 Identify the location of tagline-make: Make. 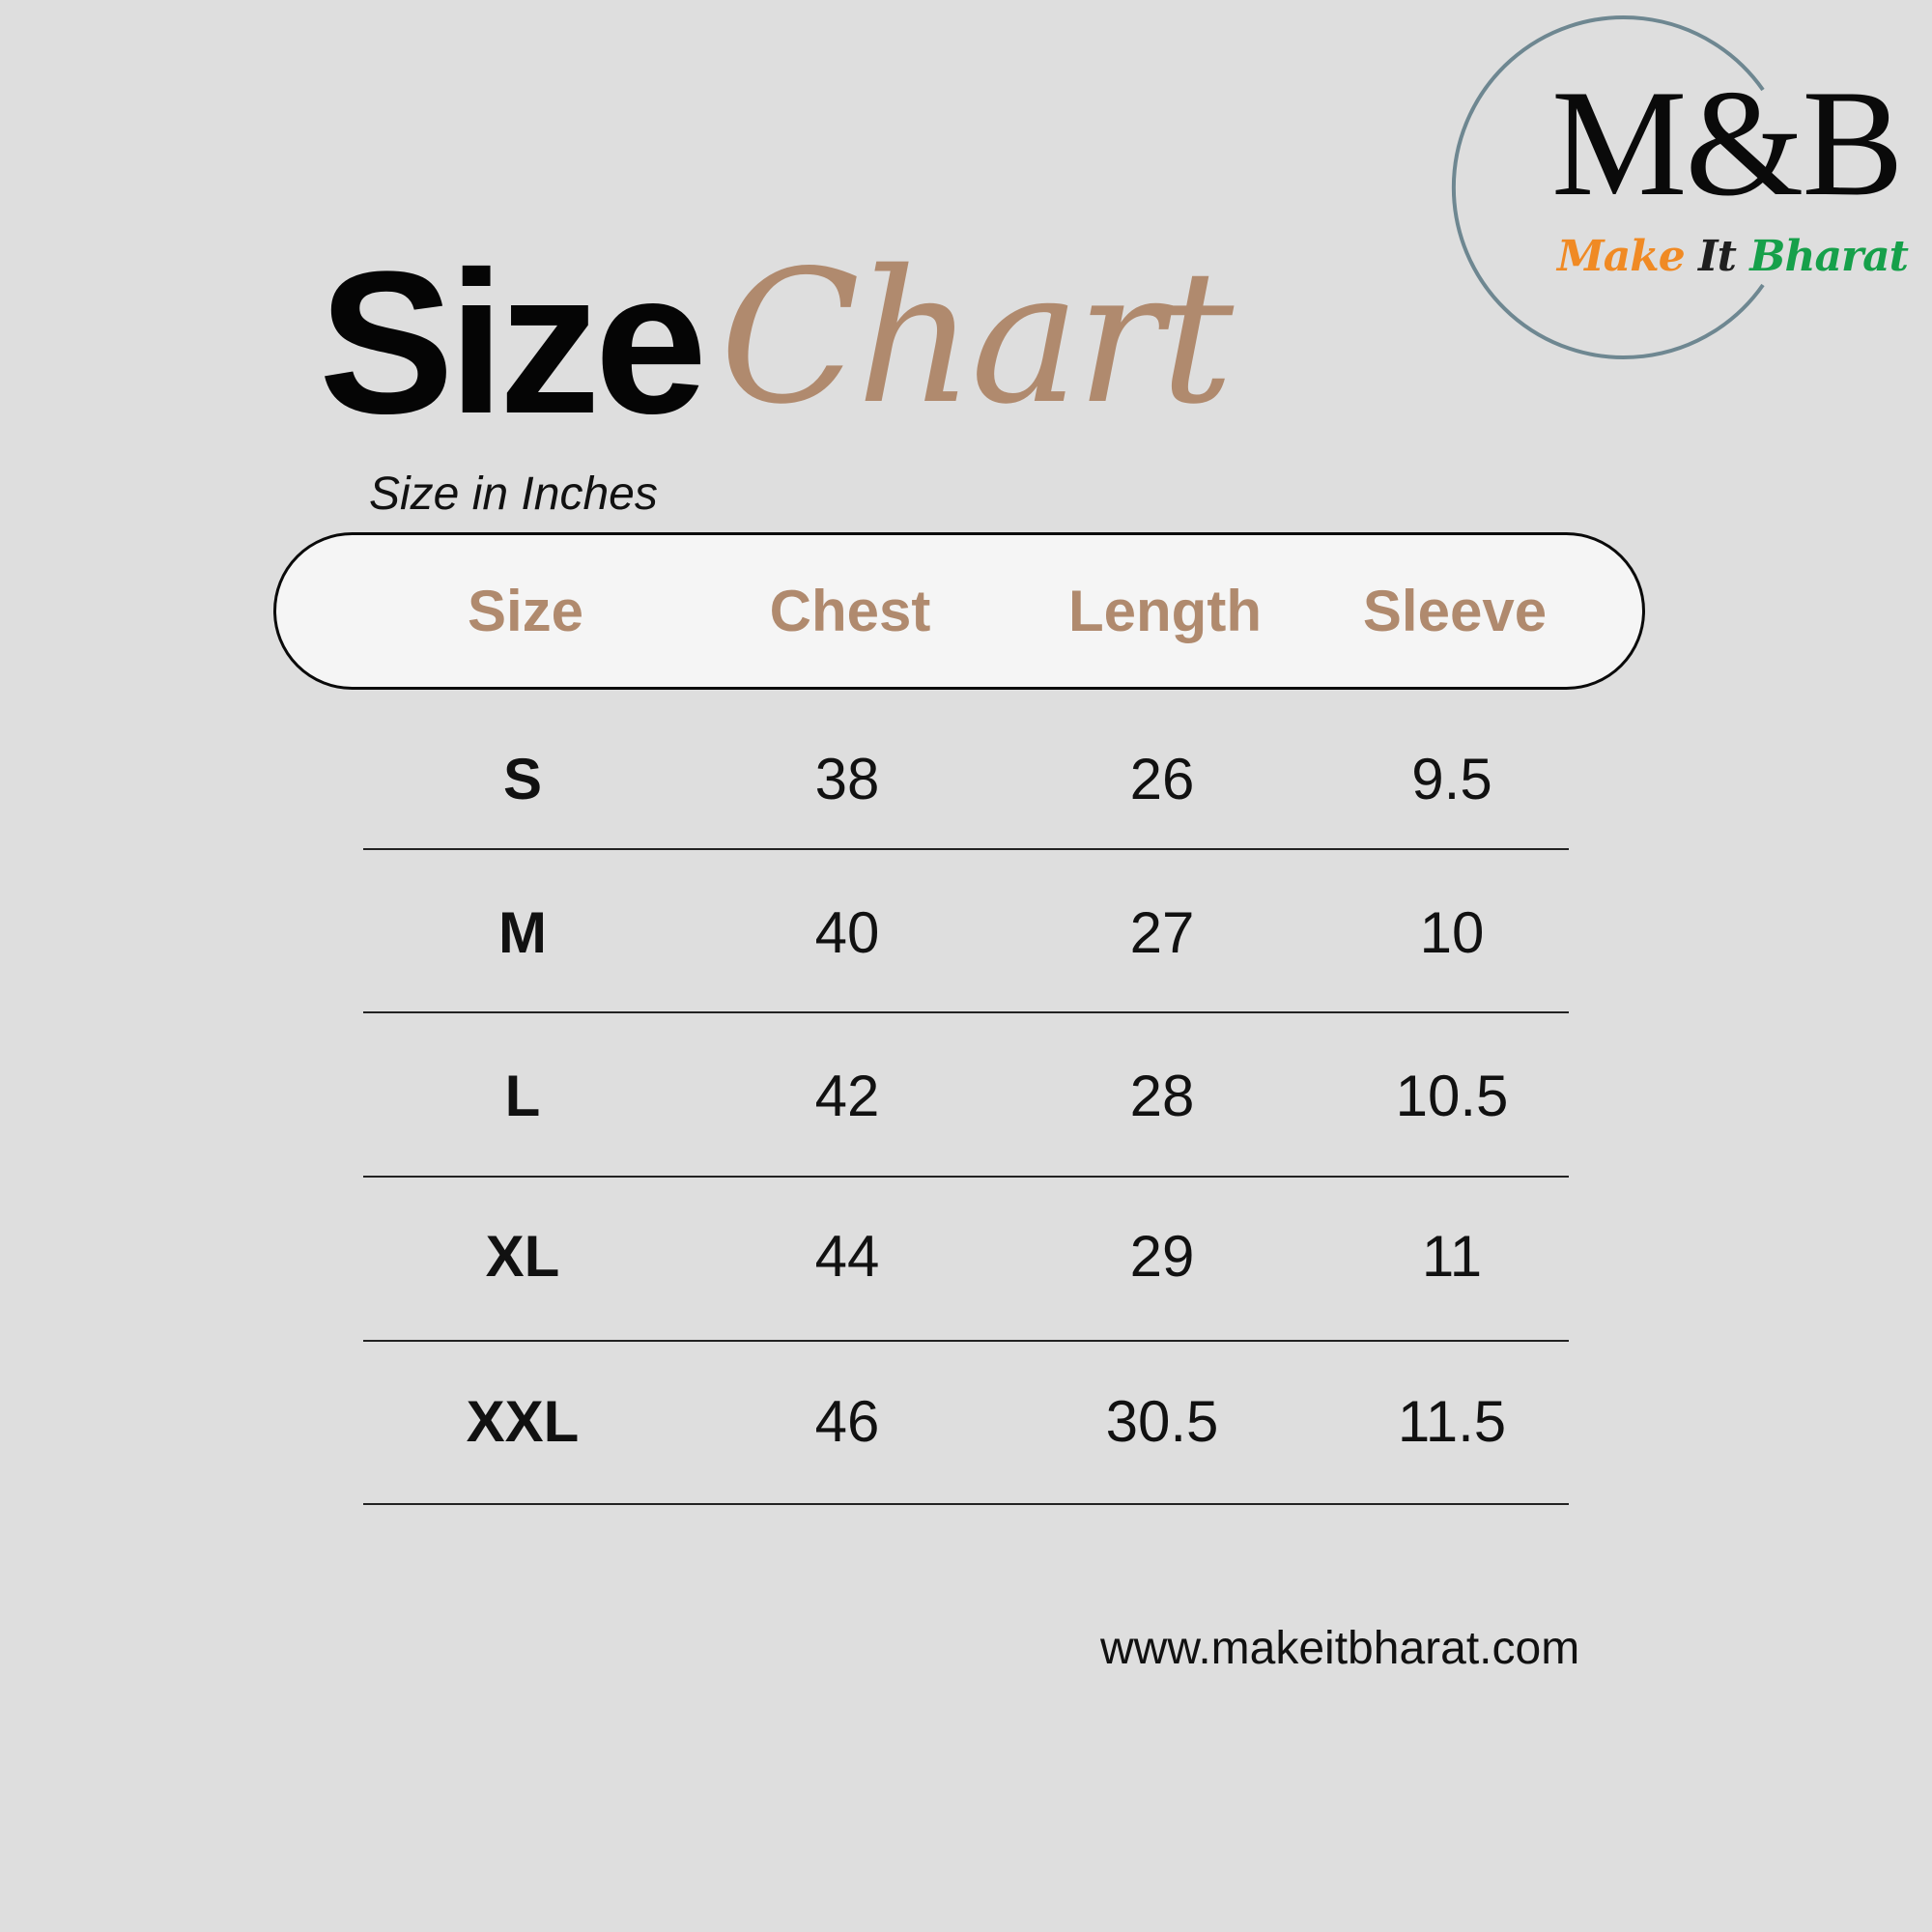
(1621, 256).